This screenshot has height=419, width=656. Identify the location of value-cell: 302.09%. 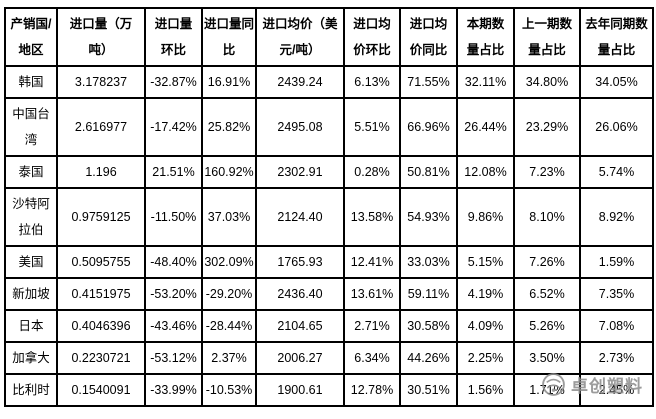
(229, 262).